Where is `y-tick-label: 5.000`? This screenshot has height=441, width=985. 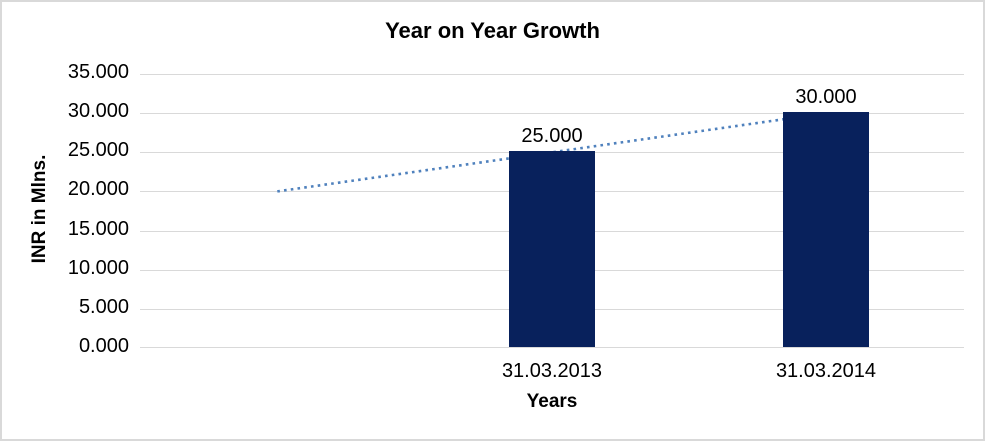
y-tick-label: 5.000 is located at coordinates (103, 307).